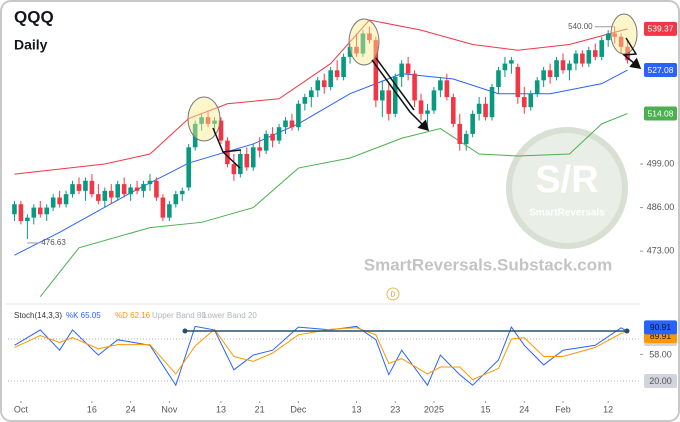 This screenshot has width=680, height=422. I want to click on x-tick-label: 15, so click(486, 409).